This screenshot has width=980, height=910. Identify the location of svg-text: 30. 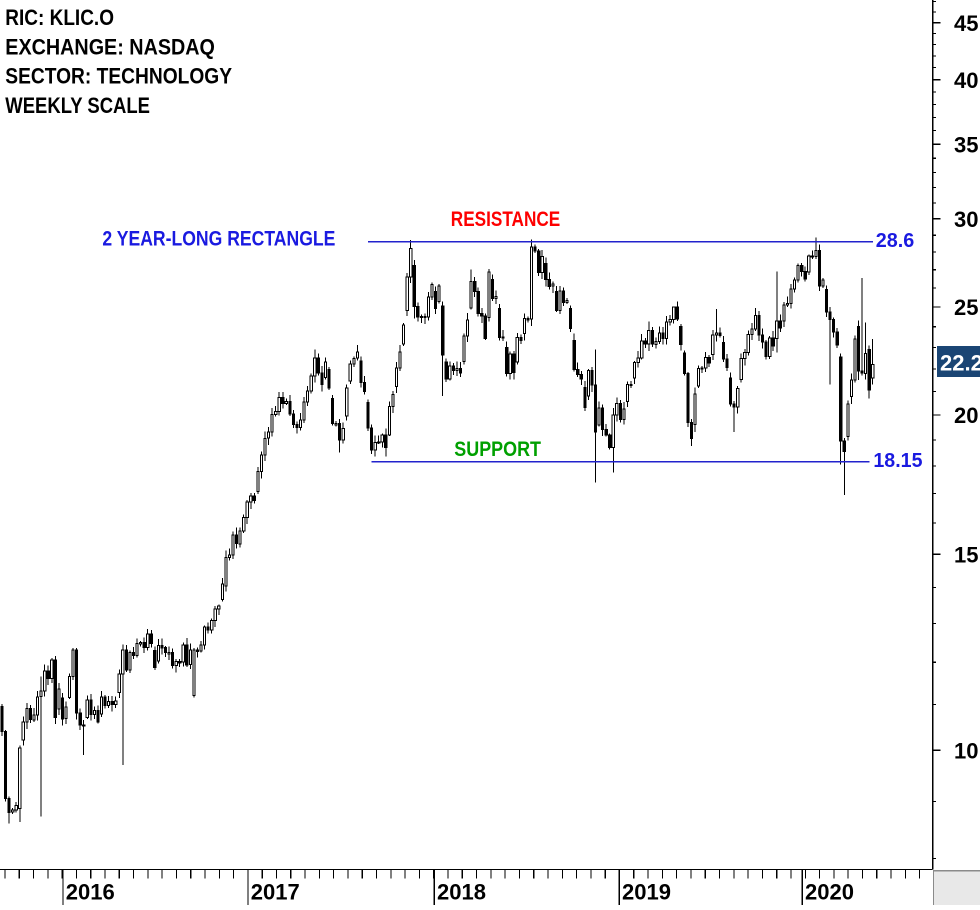
(966, 219).